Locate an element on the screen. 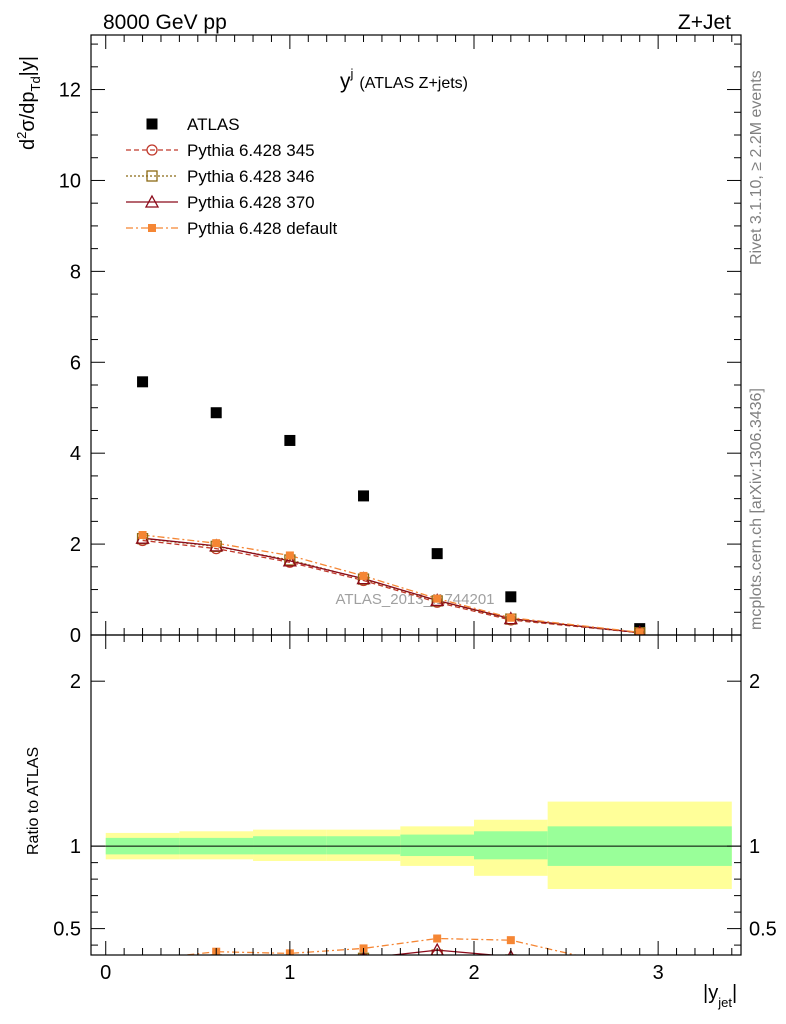 This screenshot has width=786, height=1024. header-left-label: 8000 GeV pp is located at coordinates (165, 22).